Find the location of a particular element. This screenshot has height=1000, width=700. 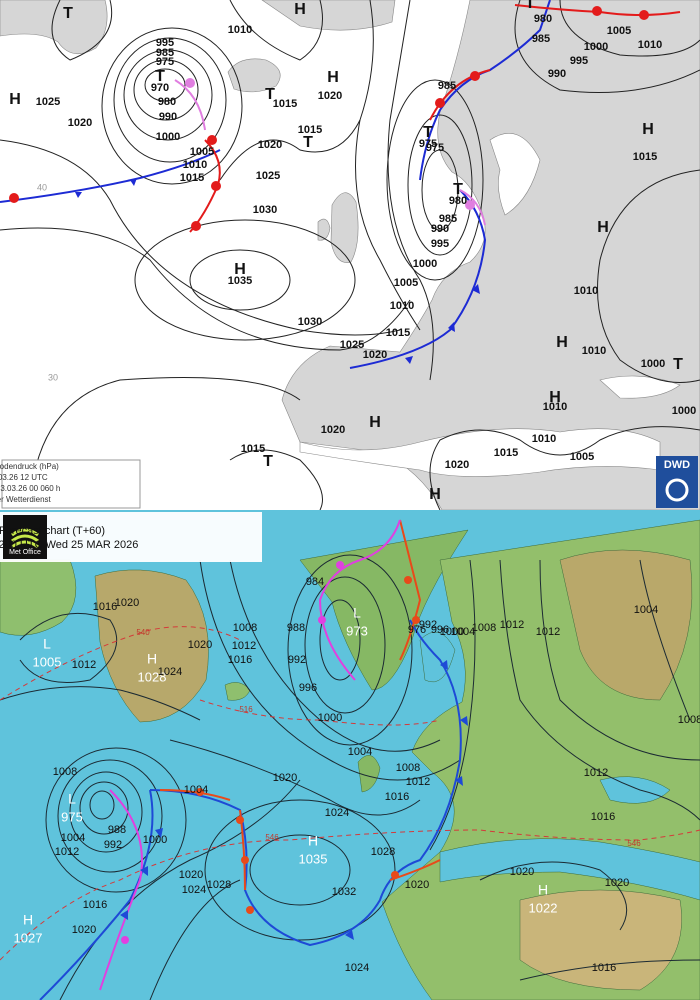

isobar-label: 975 is located at coordinates (165, 62).